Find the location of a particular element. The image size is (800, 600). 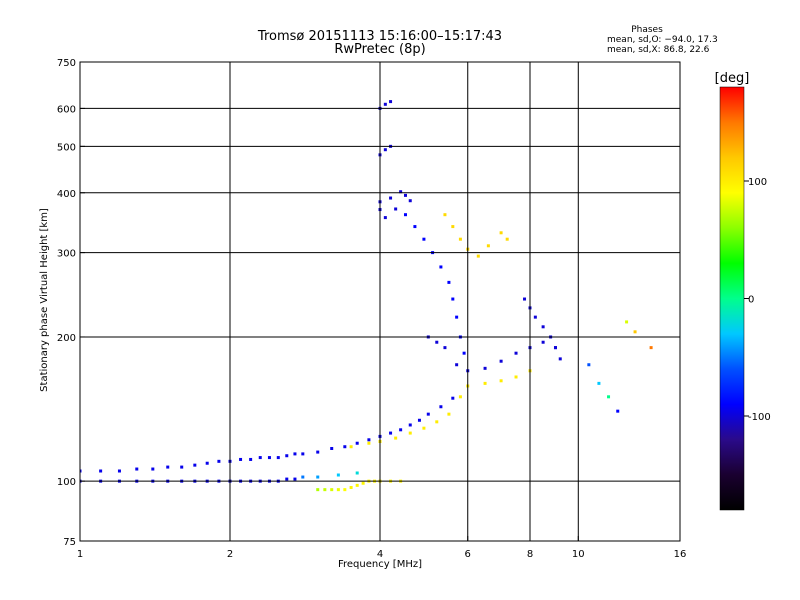

y-tick-label: 300 is located at coordinates (66, 254).